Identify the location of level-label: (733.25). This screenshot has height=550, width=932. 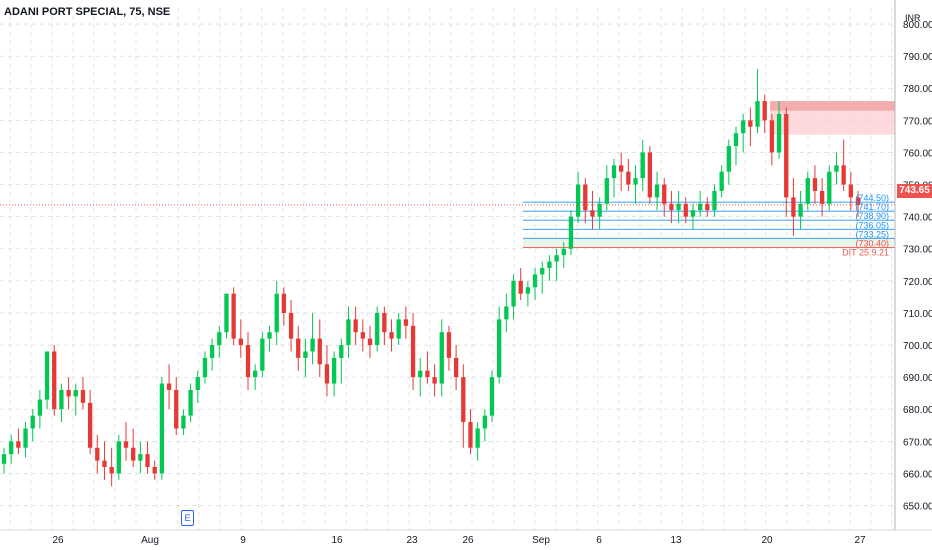
(872, 234).